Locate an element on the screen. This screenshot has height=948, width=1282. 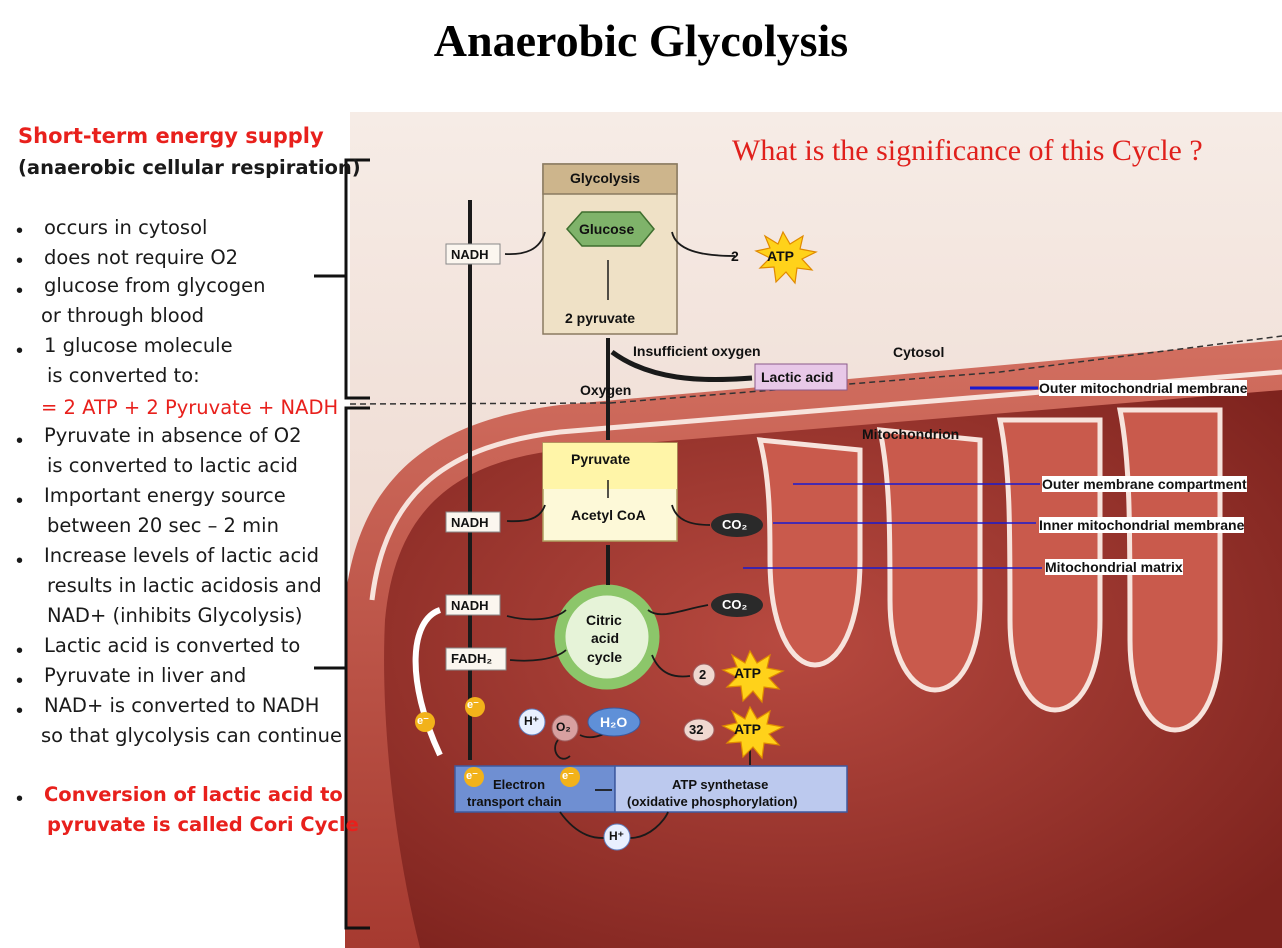
cori-cycle-text: pyruvate is called Cori Cycle is located at coordinates (203, 824).